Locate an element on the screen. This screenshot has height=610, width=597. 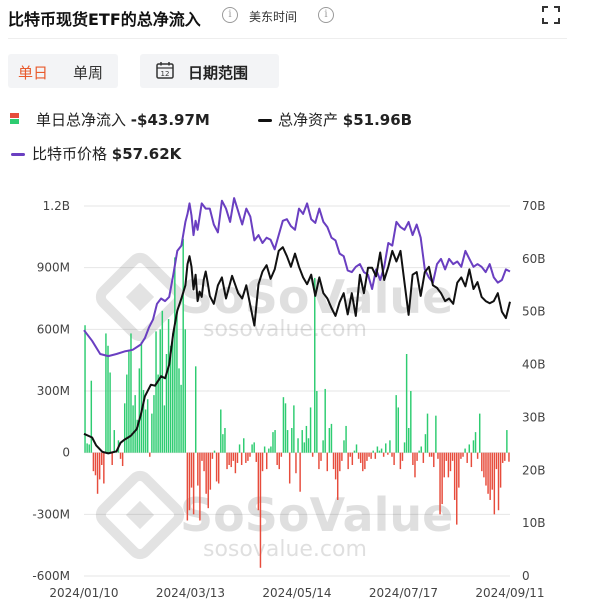
legend-item-total-assets: 总净资产 $51.96B is located at coordinates (345, 119).